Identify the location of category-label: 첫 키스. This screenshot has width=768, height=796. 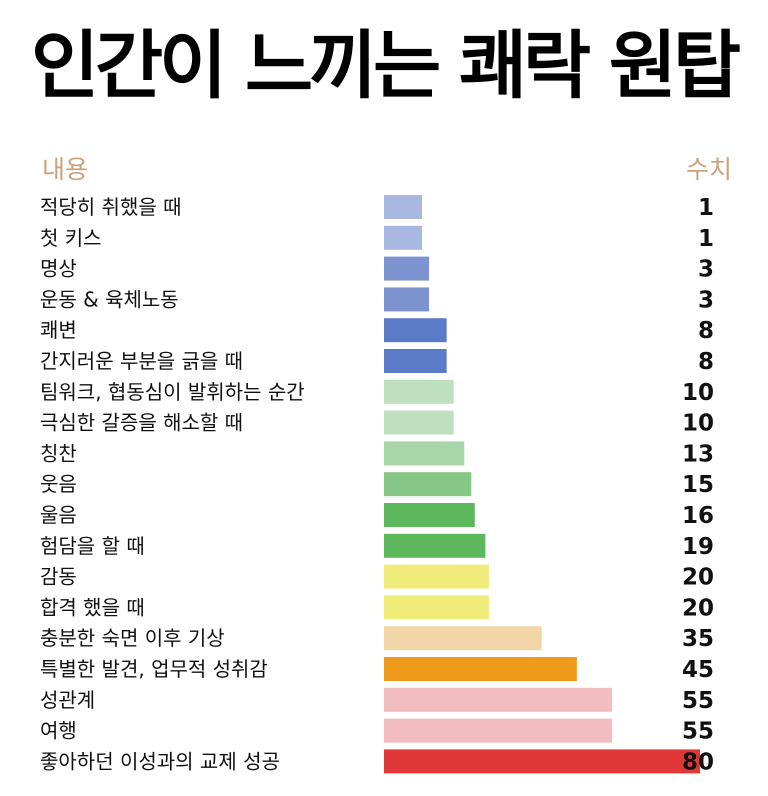
(71, 238).